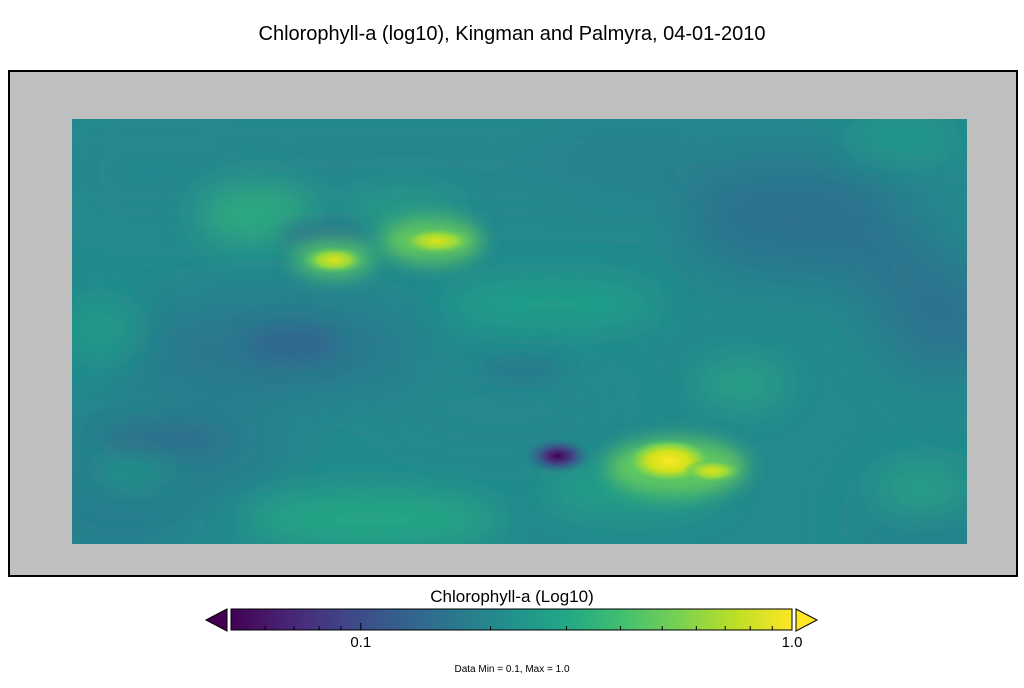 This screenshot has width=1024, height=688. What do you see at coordinates (512, 596) in the screenshot?
I see `colorbar-title: Chlorophyll-a (Log10)` at bounding box center [512, 596].